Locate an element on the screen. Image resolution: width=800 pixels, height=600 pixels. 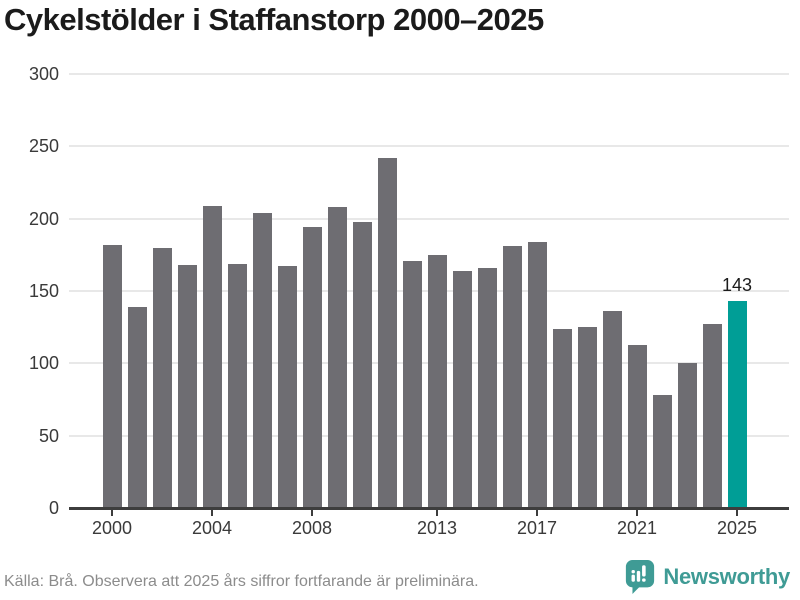
bar-2007 is located at coordinates (287, 387).